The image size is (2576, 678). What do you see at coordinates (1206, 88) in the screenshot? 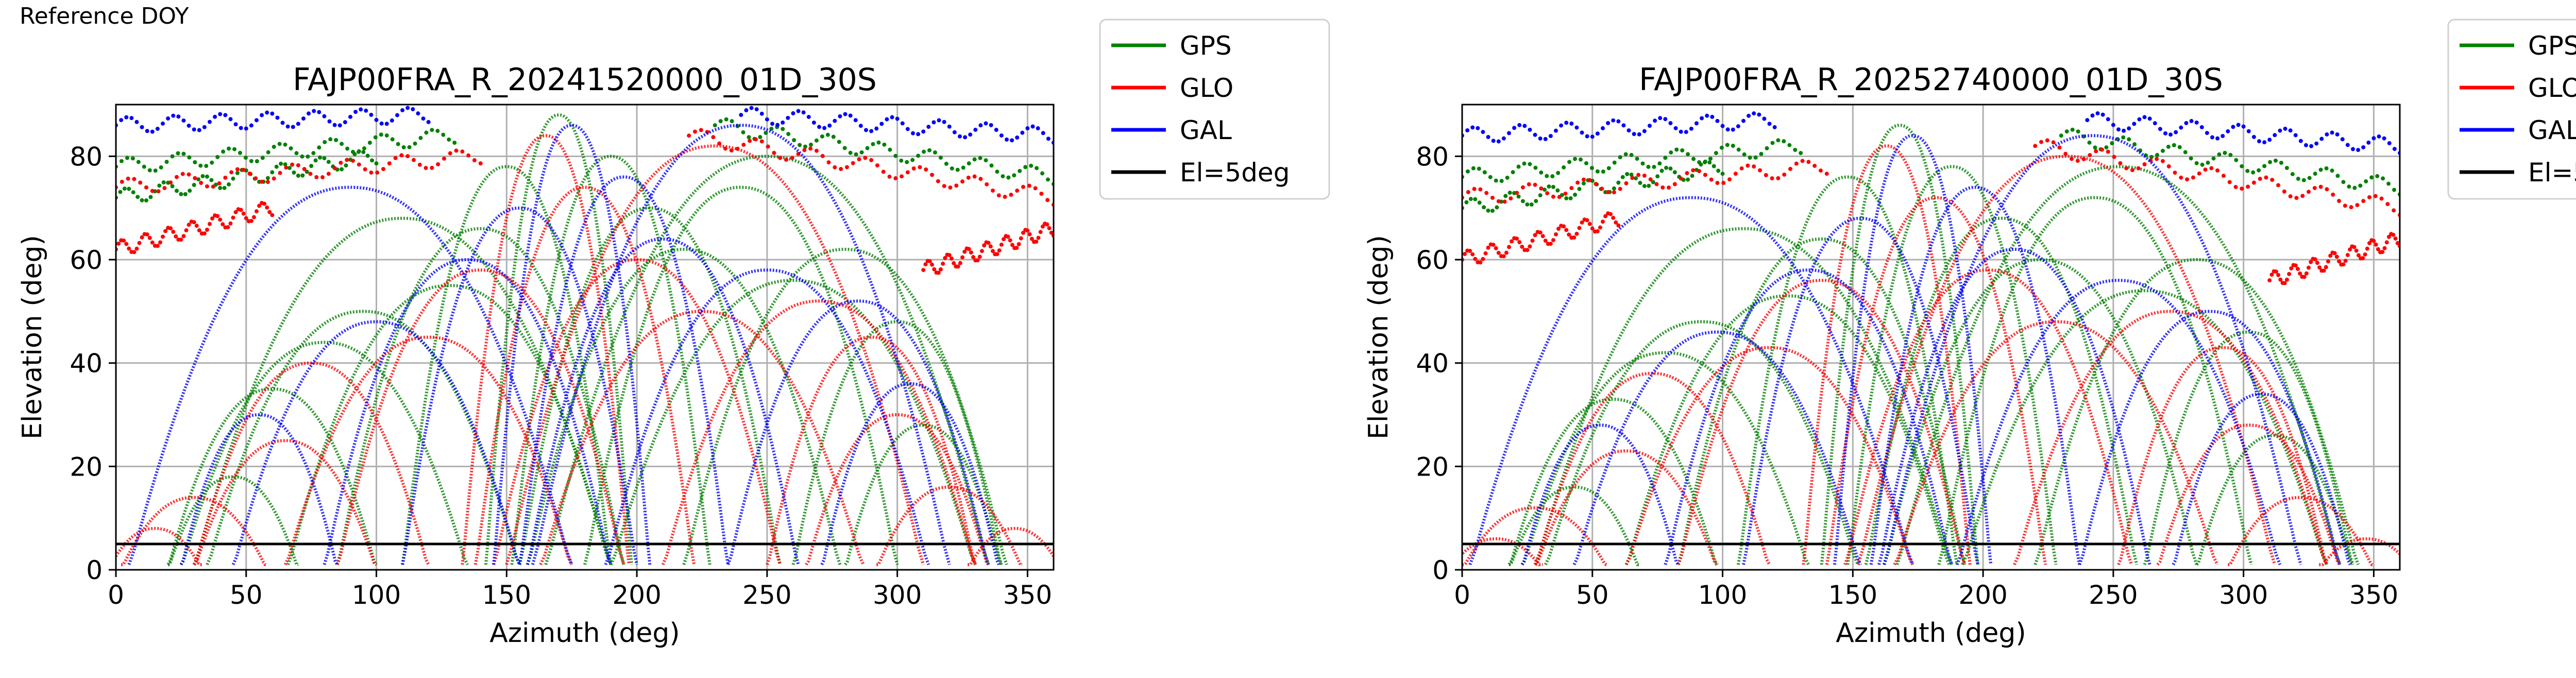
I see `legend-label: GLO` at bounding box center [1206, 88].